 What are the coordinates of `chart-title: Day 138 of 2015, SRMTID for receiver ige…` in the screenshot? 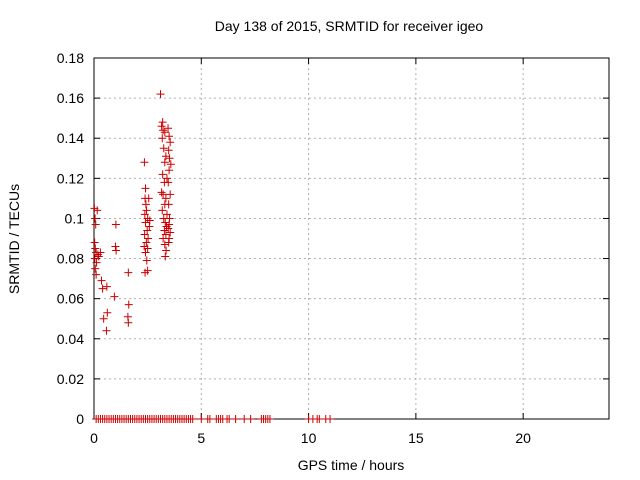 It's located at (349, 26).